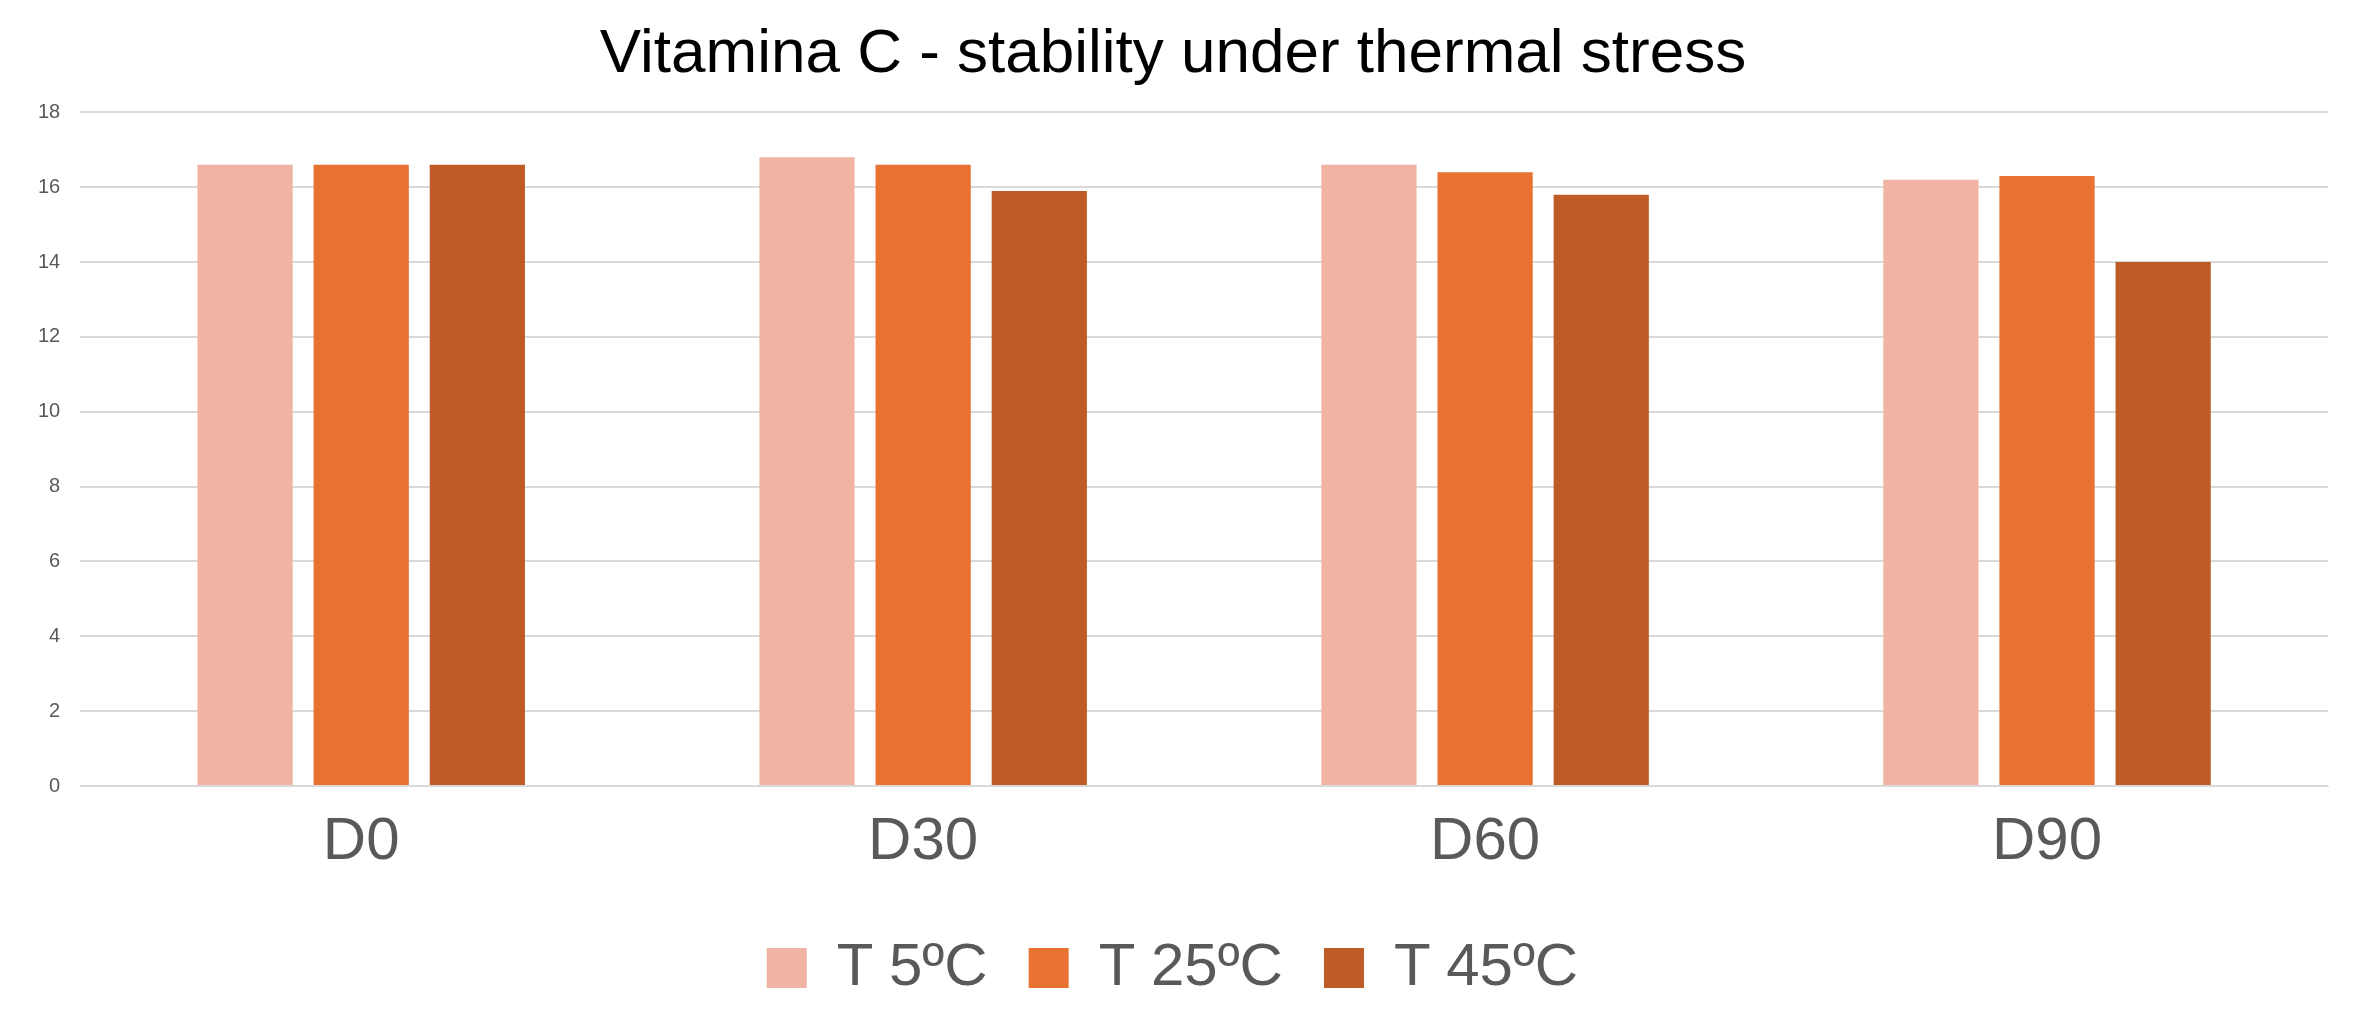  I want to click on legend-label: T 25ºC, so click(1190, 964).